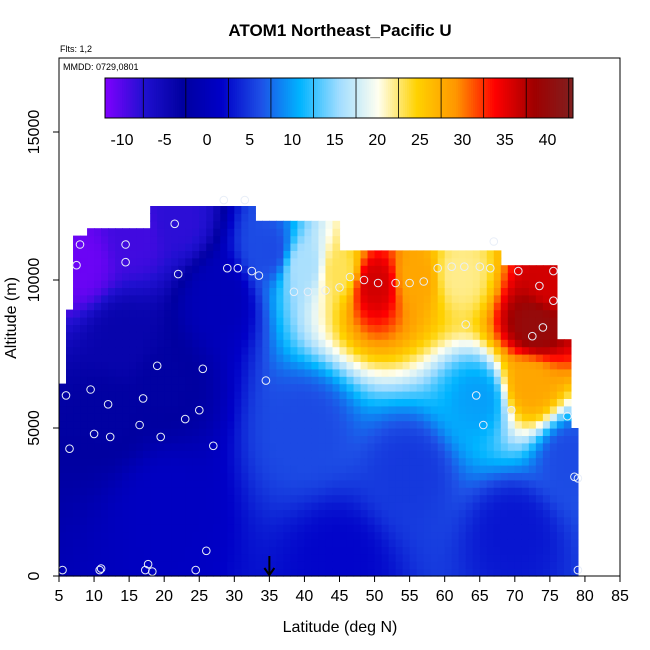 The height and width of the screenshot is (650, 650). I want to click on observation-point, so click(125, 244).